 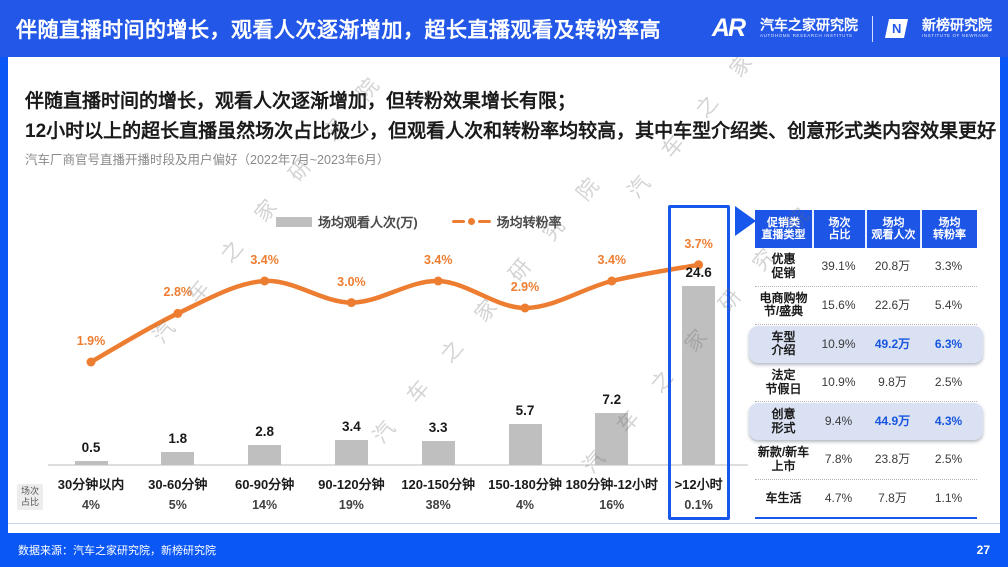 What do you see at coordinates (351, 427) in the screenshot?
I see `bar-value-label: 3.4` at bounding box center [351, 427].